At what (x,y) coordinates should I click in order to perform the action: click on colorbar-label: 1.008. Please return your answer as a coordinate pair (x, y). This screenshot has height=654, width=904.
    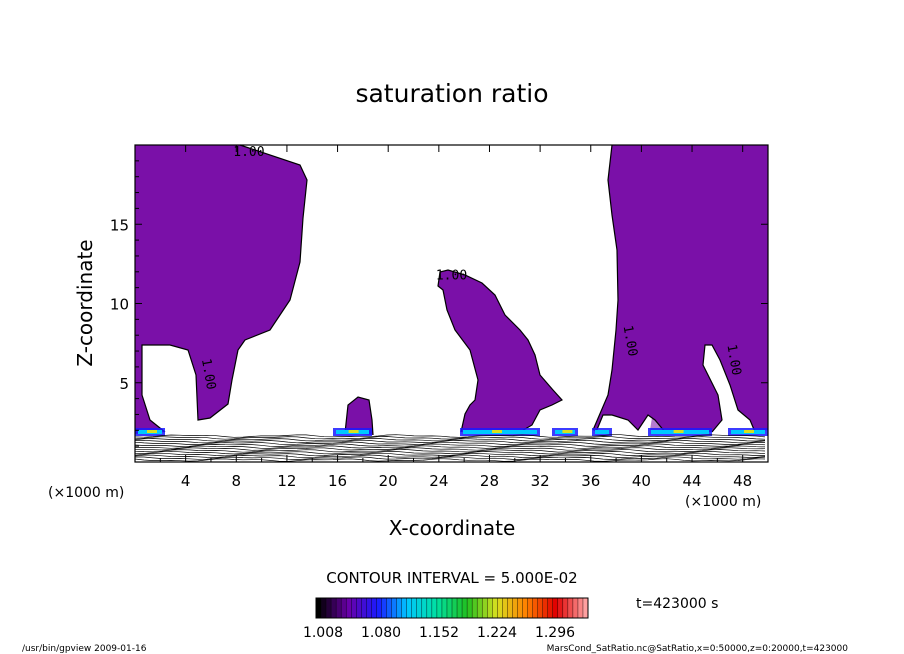
    Looking at the image, I should click on (323, 633).